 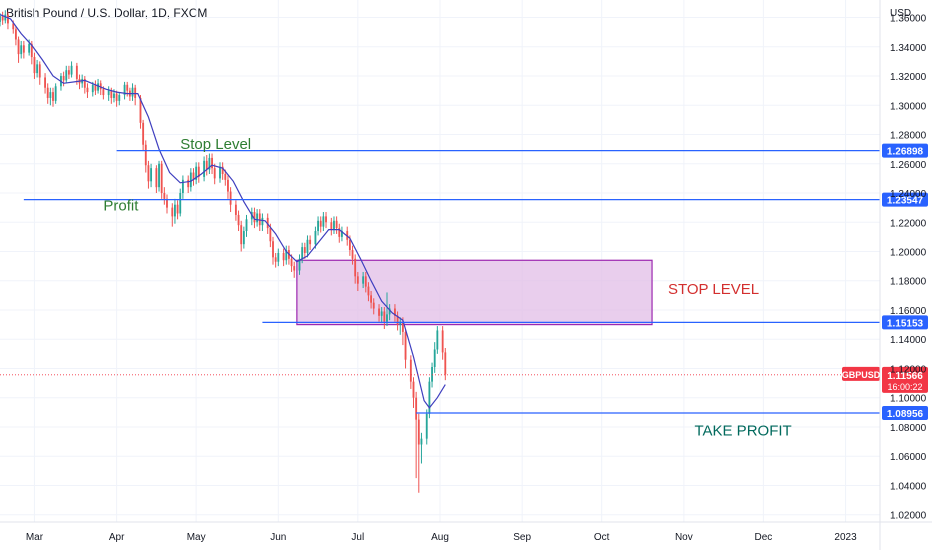 What do you see at coordinates (466, 532) in the screenshot?
I see `time-axis: Mar Apr May Jun Jul Aug Sep Oct Nov Dec 2023` at bounding box center [466, 532].